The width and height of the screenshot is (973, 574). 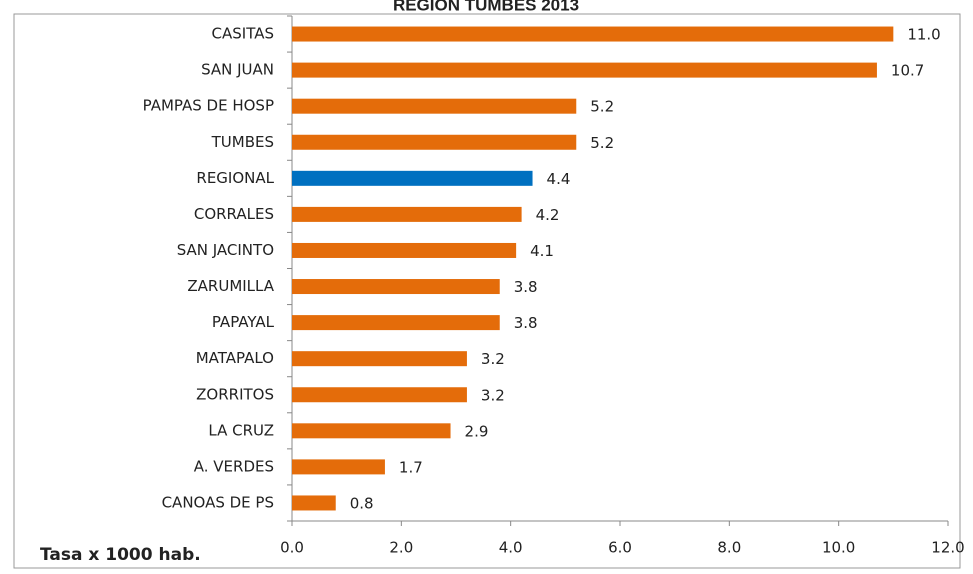 I want to click on value-label: 2.9, so click(x=477, y=431).